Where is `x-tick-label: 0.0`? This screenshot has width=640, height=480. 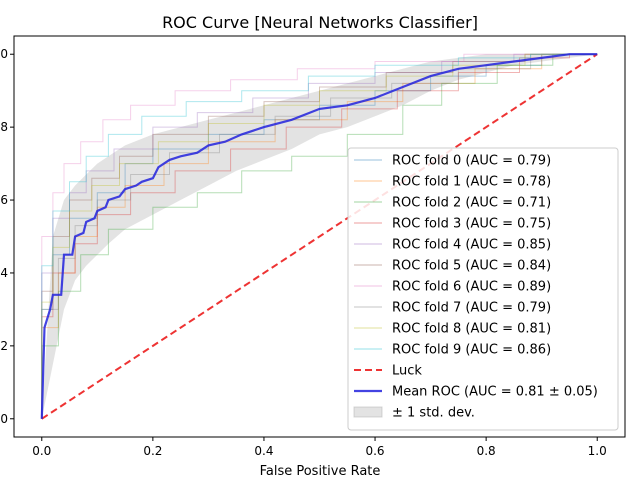
x-tick-label: 0.0 is located at coordinates (41, 451).